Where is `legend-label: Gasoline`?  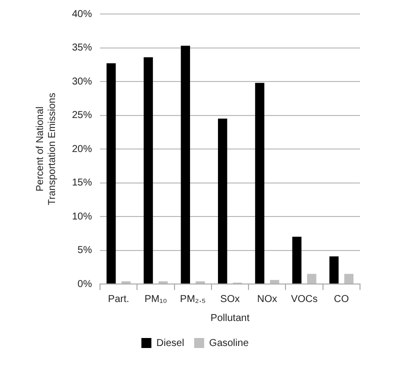 legend-label: Gasoline is located at coordinates (229, 343).